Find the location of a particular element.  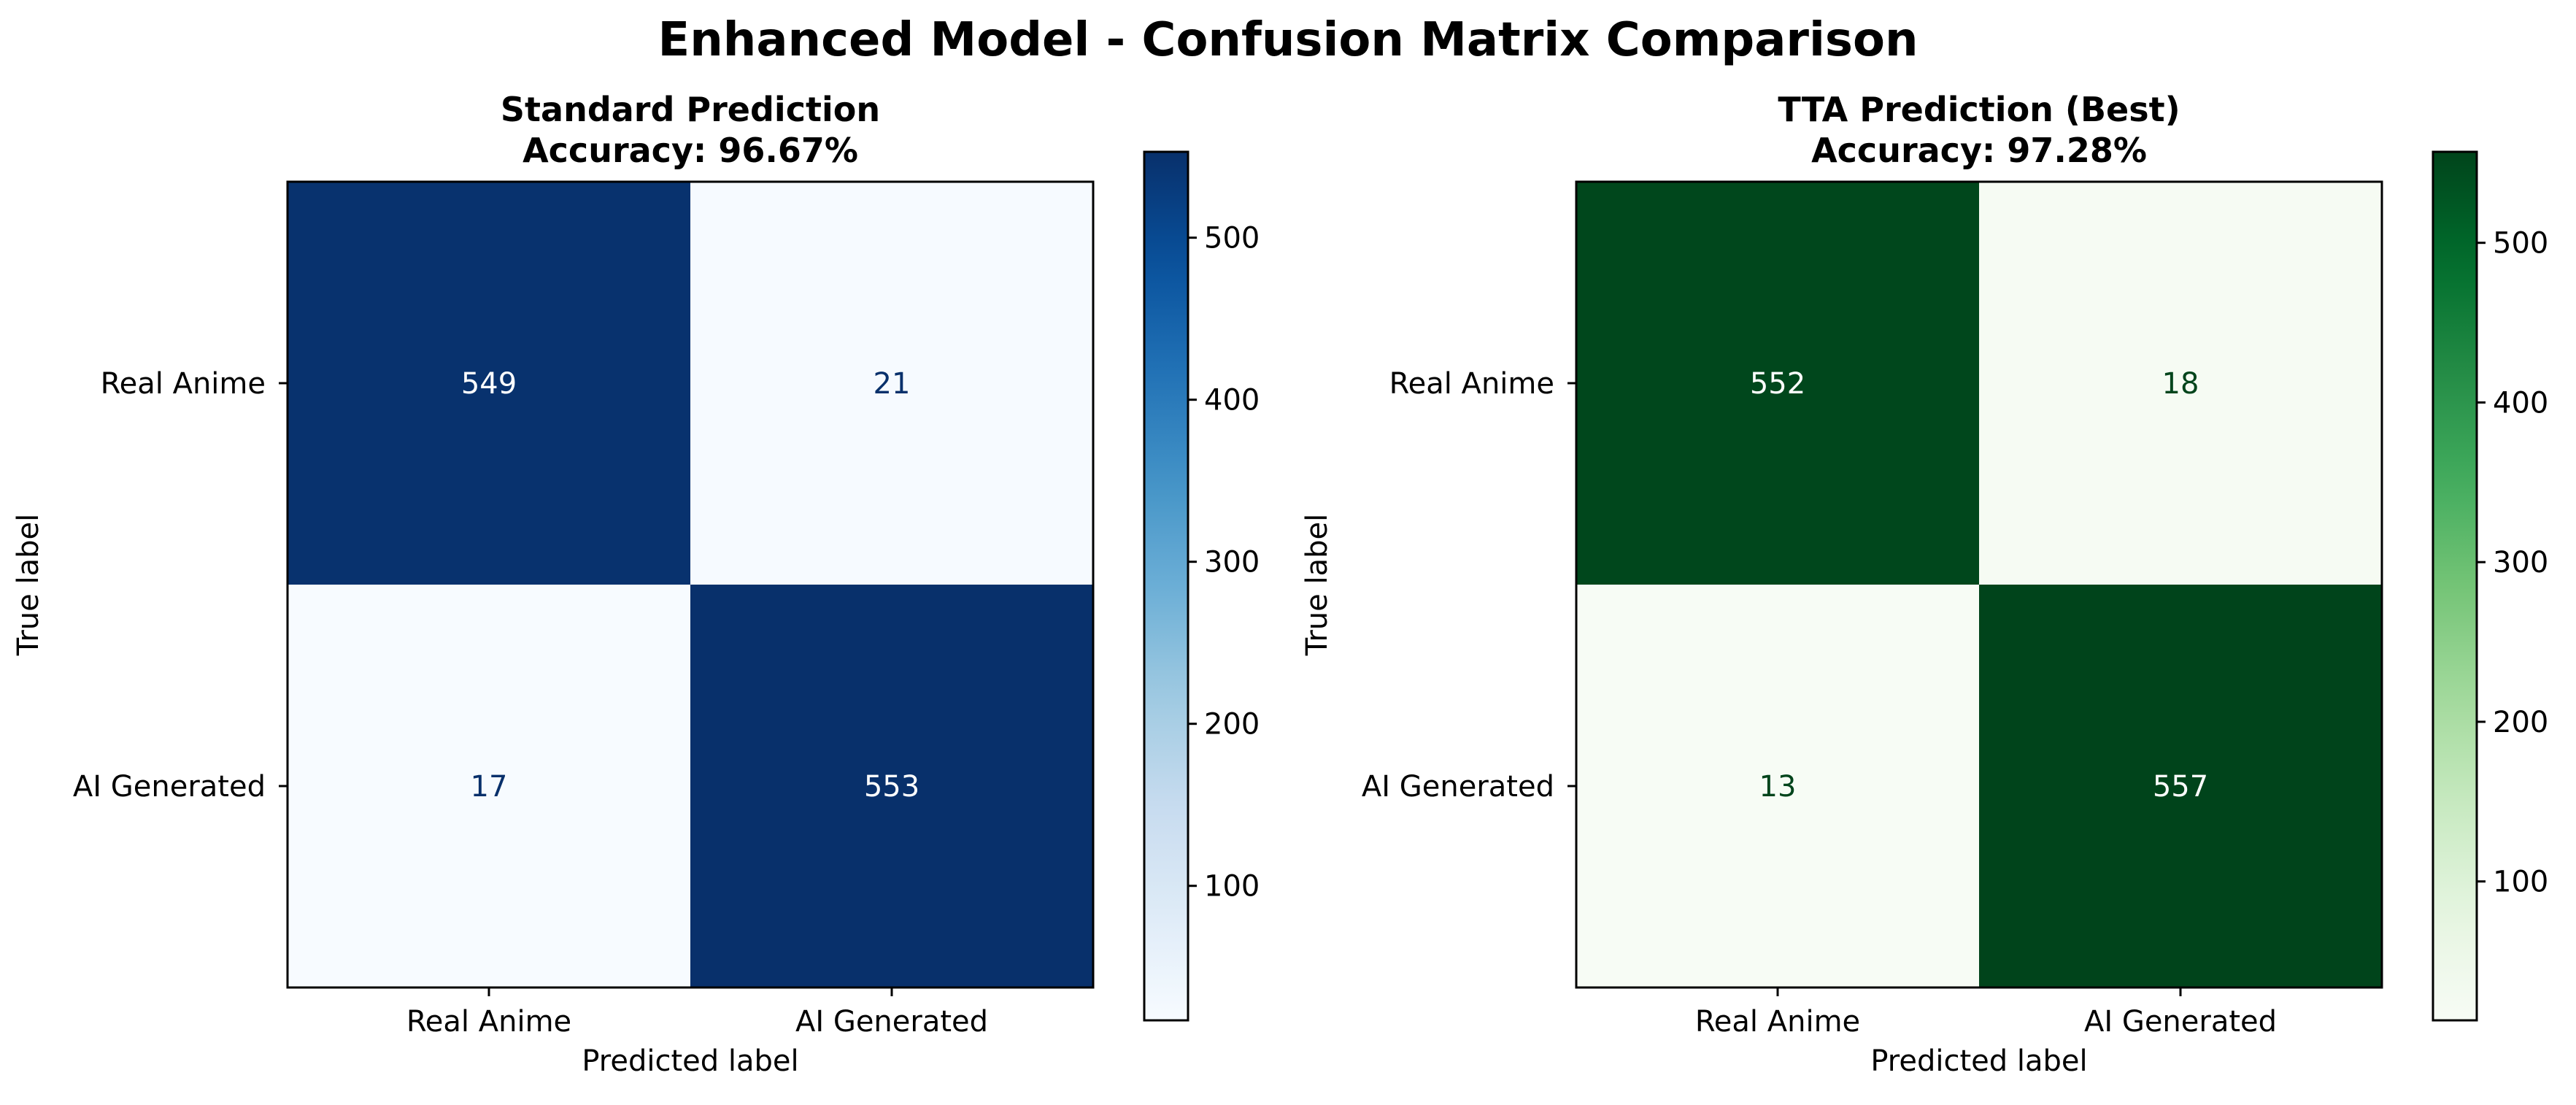

cell-value-label: 21 is located at coordinates (893, 384).